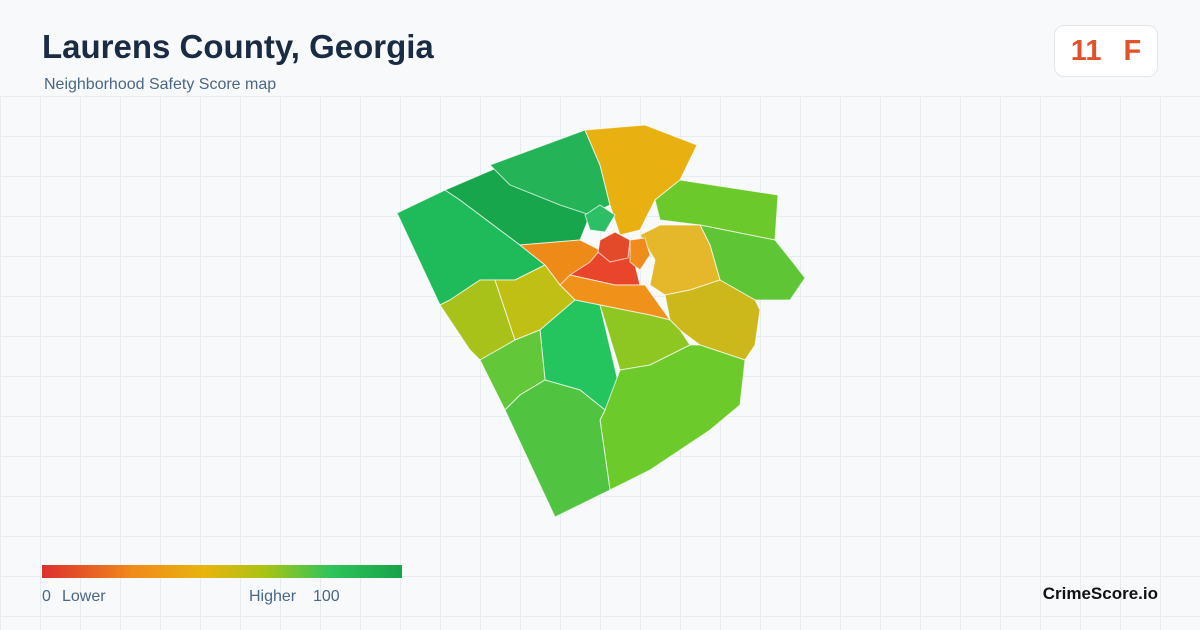 The image size is (1200, 630). Describe the element at coordinates (1086, 50) in the screenshot. I see `score-value: 11` at that location.